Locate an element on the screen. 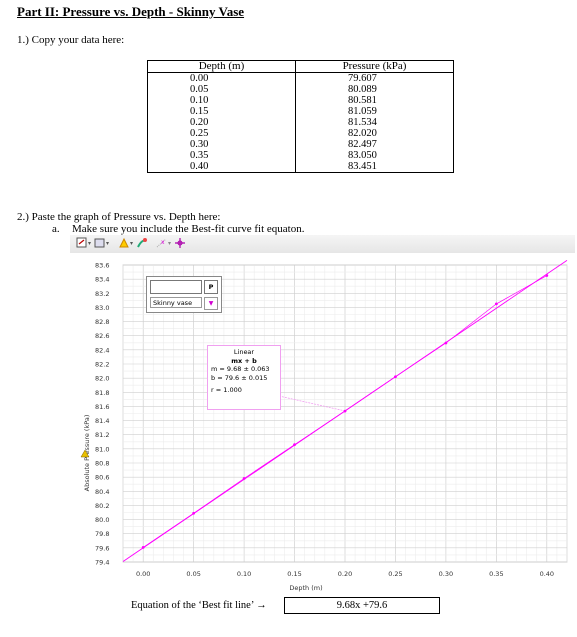  x-tick-label: 0.05 is located at coordinates (193, 574).